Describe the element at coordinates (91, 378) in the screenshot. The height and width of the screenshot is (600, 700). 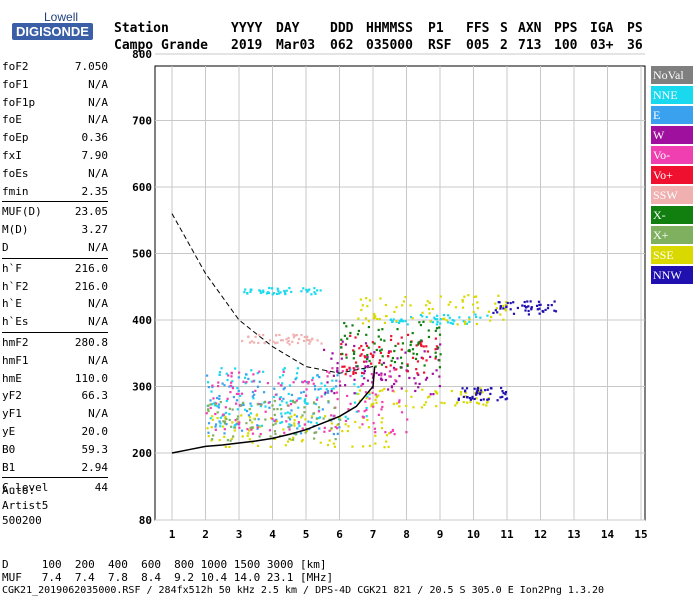
I see `param-value: 110.0` at that location.